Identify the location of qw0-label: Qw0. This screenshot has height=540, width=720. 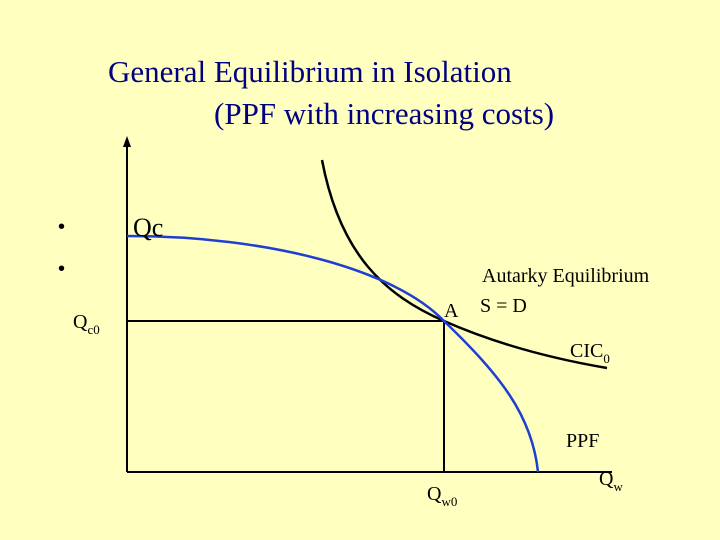
(442, 496).